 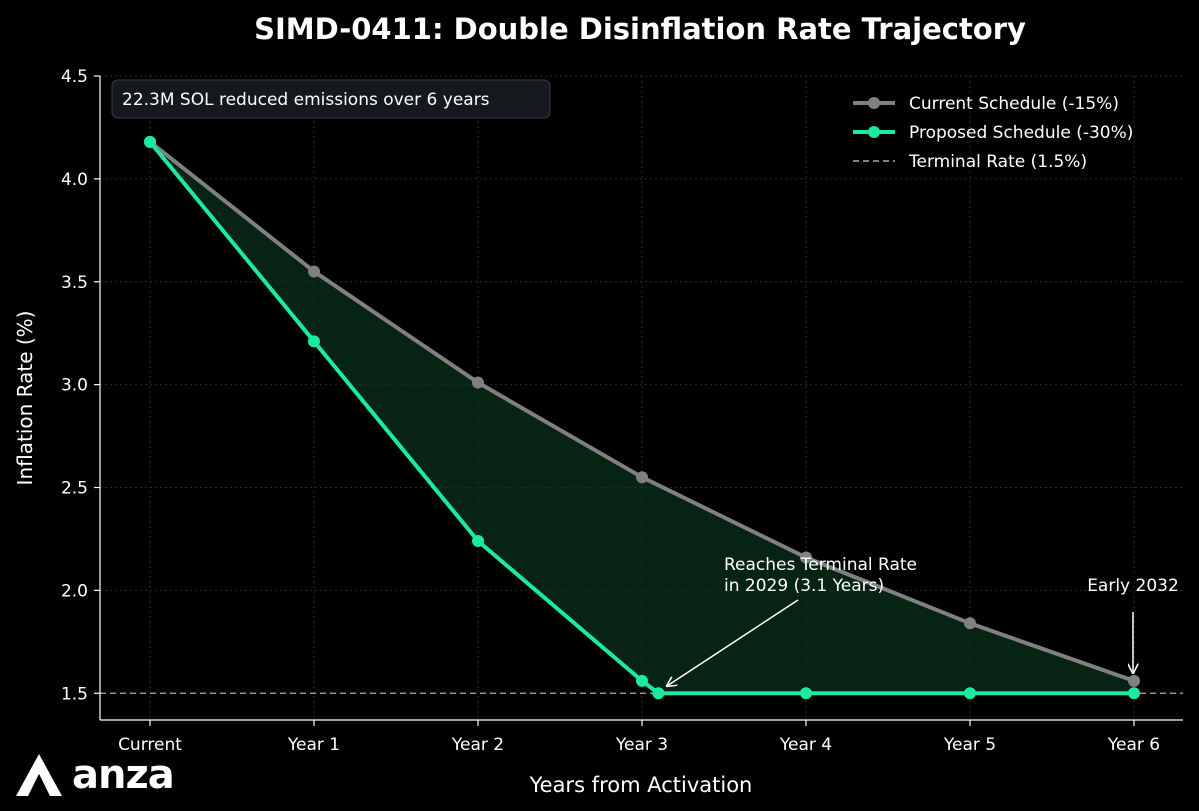 What do you see at coordinates (804, 586) in the screenshot?
I see `annotation-terminal-line2: in 2029 (3.1 Years)` at bounding box center [804, 586].